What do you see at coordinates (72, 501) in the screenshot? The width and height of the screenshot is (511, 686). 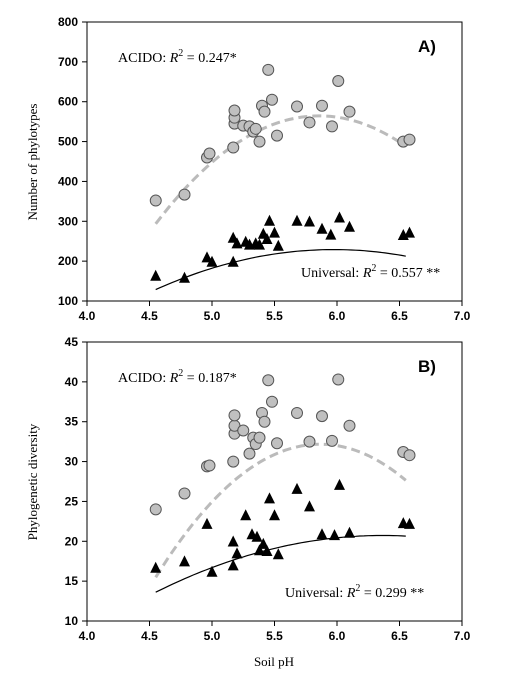 I see `y-tick-label: 25` at bounding box center [72, 501].